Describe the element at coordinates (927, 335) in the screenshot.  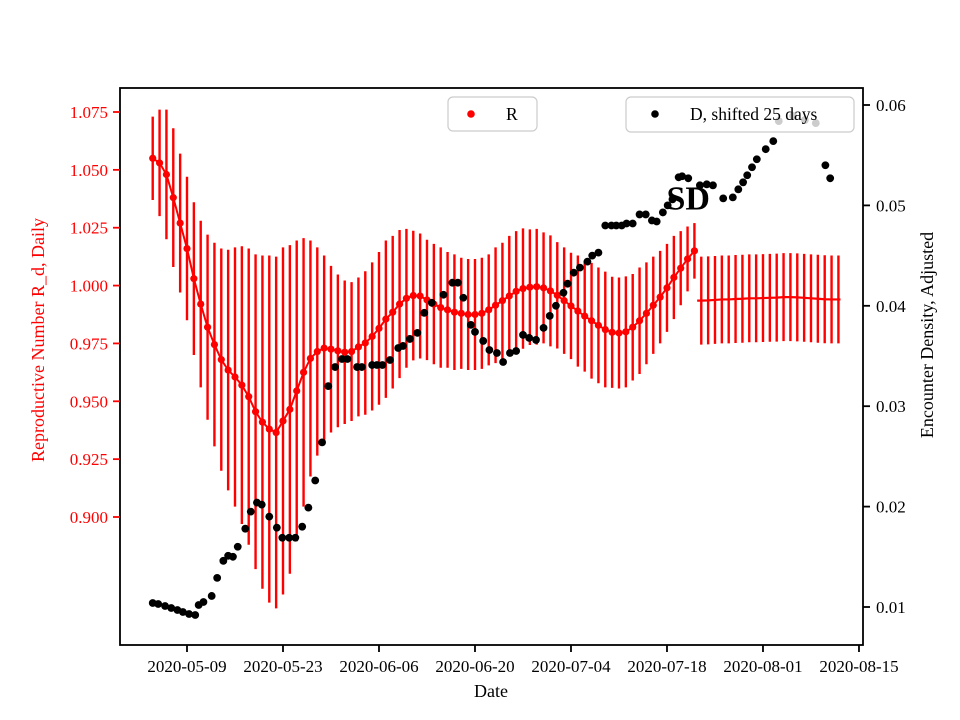
I see `right-y-axis-label: Encounter Density, Adjusted` at that location.